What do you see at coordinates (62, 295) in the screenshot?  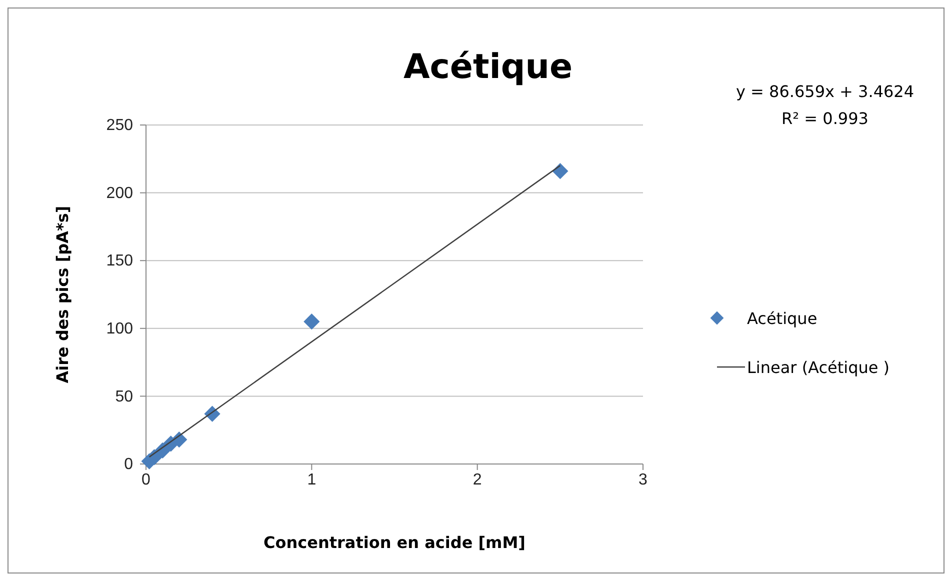 I see `y-axis-title: Aire des pics [pA*s]` at bounding box center [62, 295].